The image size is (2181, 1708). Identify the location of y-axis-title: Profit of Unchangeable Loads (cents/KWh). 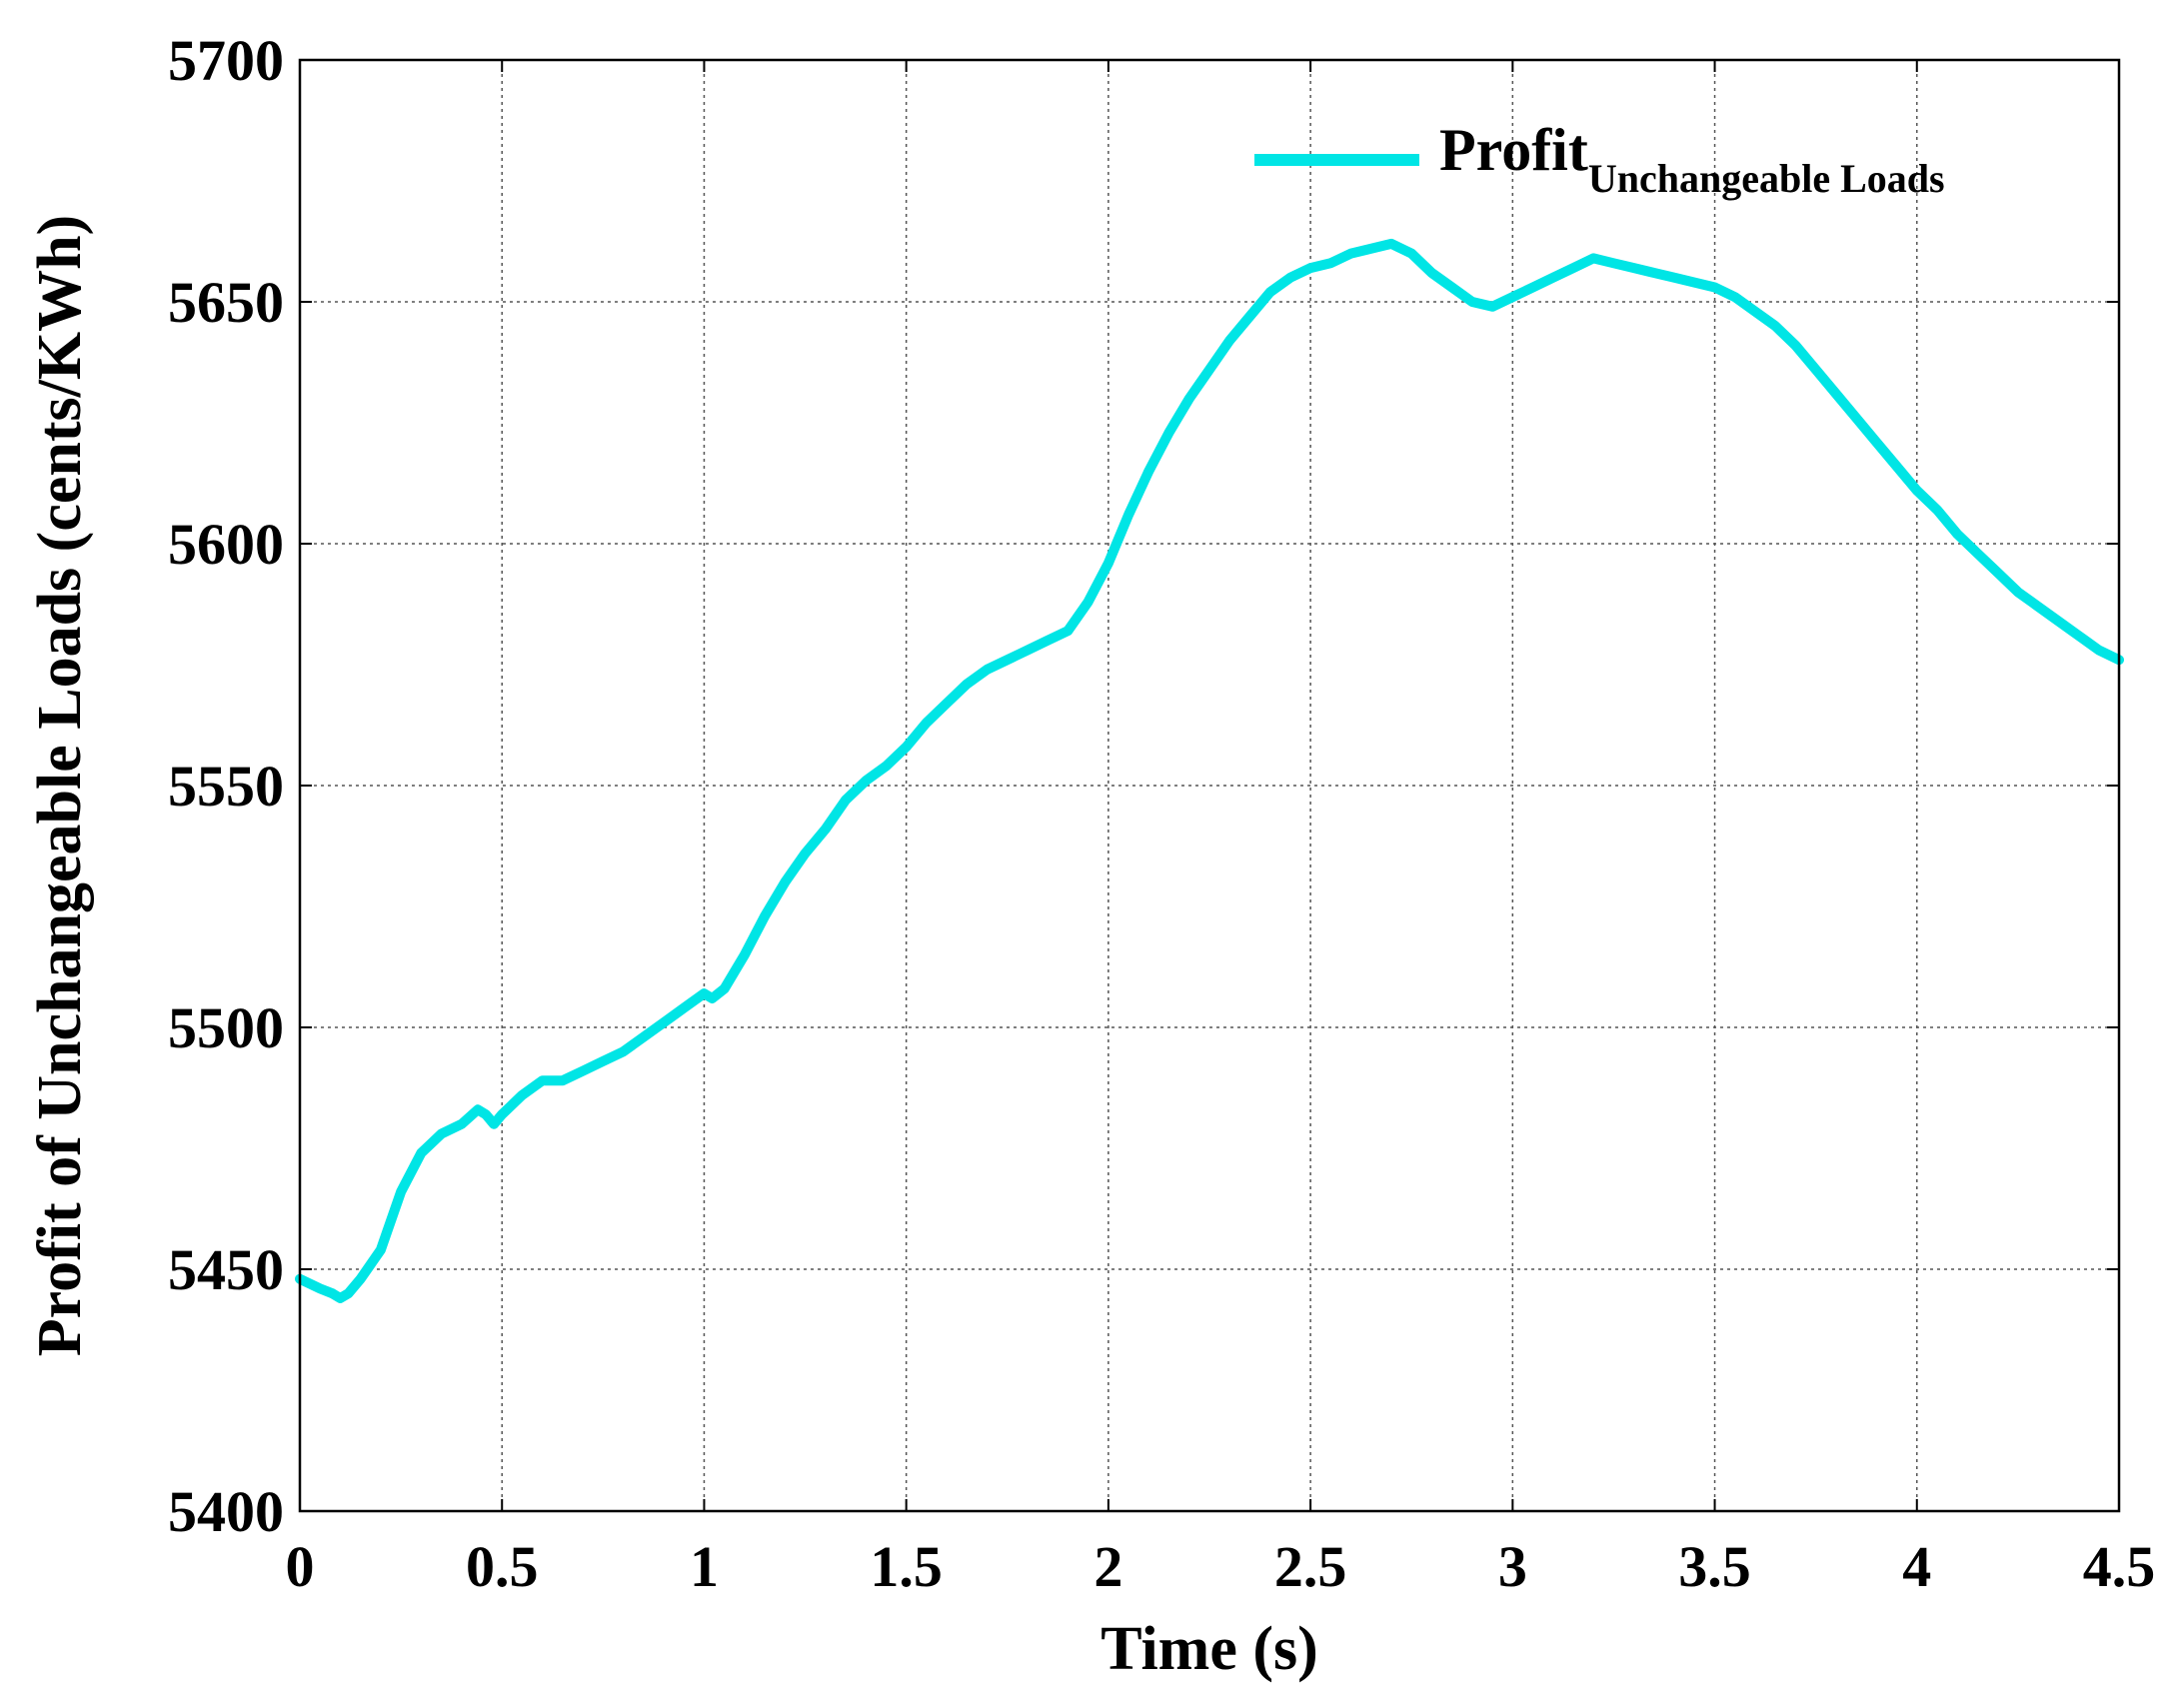
(60, 785).